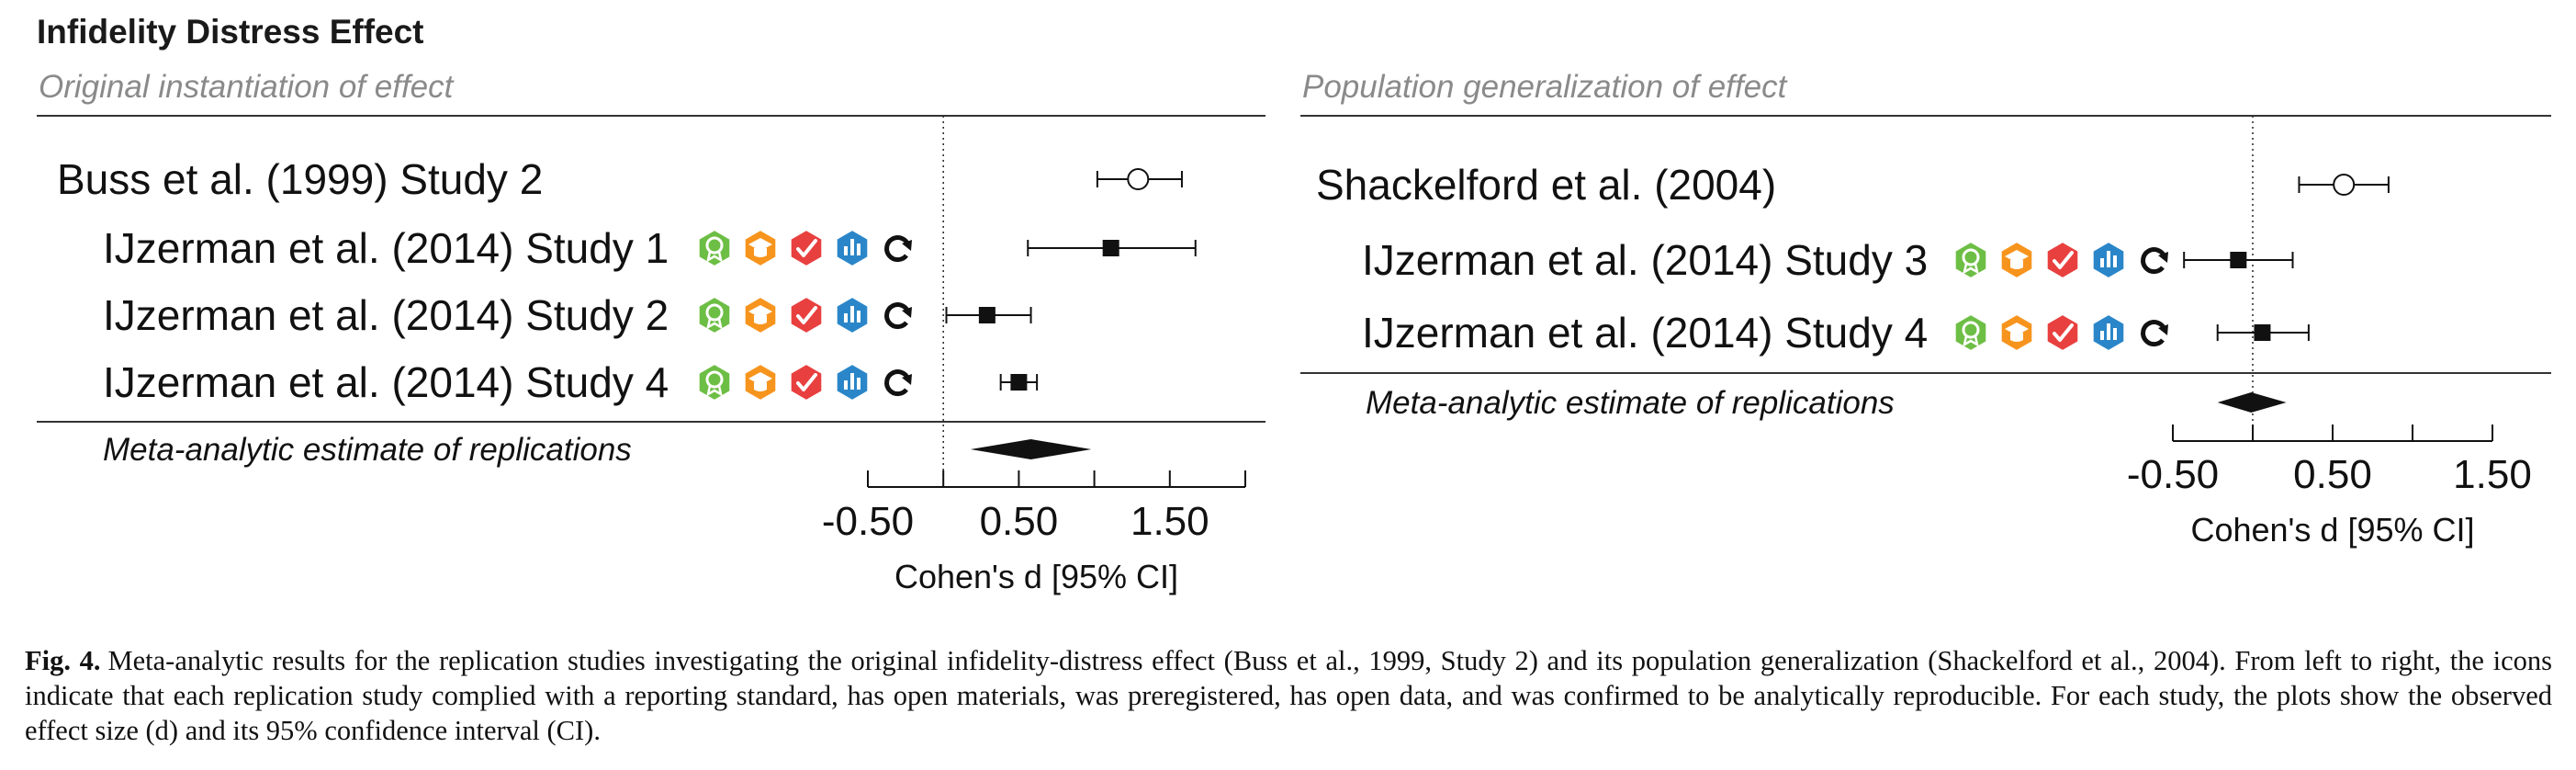 This screenshot has width=2576, height=770. Describe the element at coordinates (247, 87) in the screenshot. I see `panel-title: Original instantiation of effect` at that location.